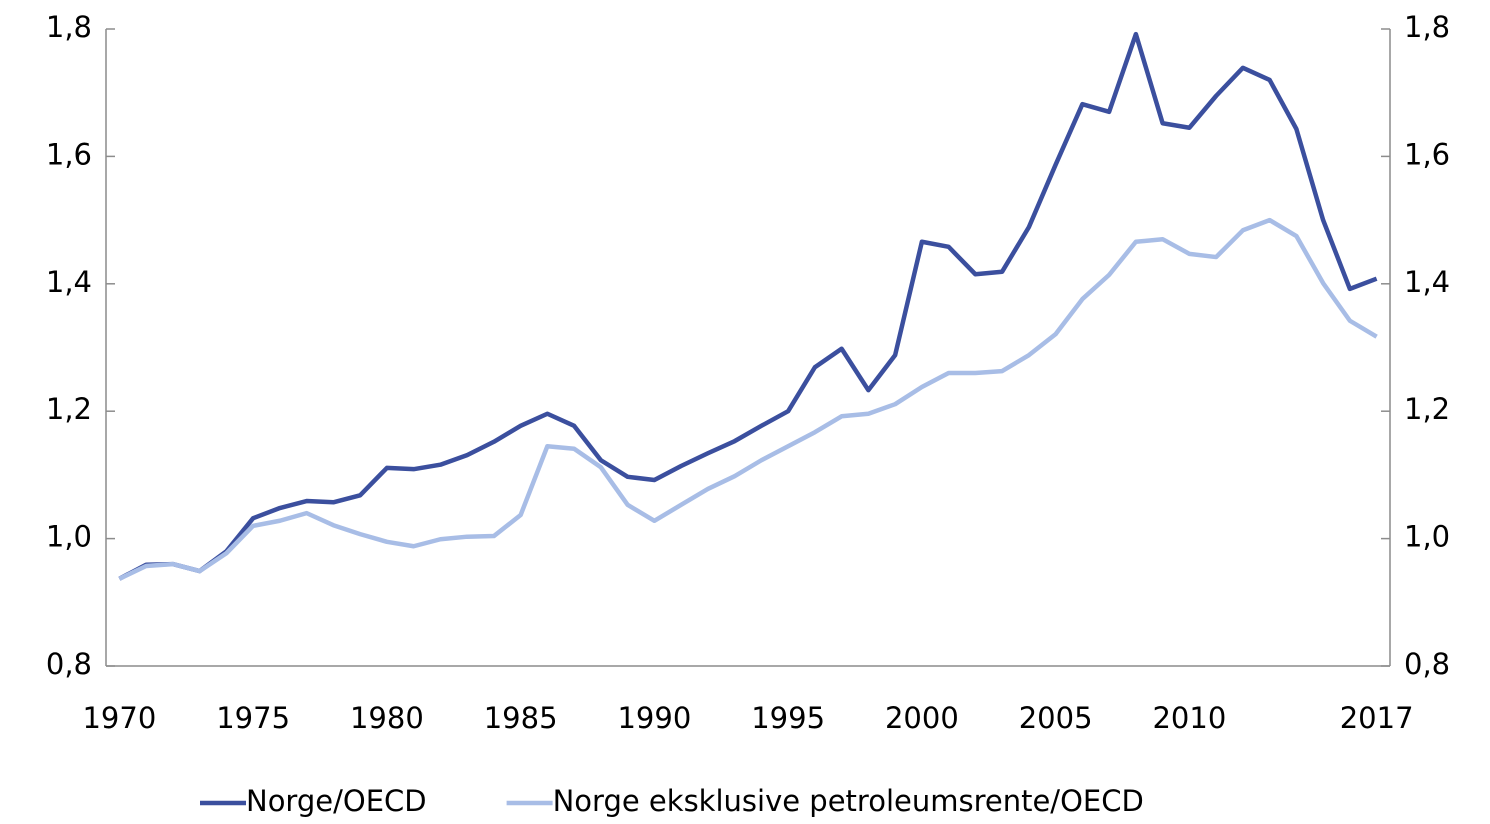 This screenshot has height=824, width=1490. What do you see at coordinates (69, 409) in the screenshot?
I see `y-tick-label: 1,2` at bounding box center [69, 409].